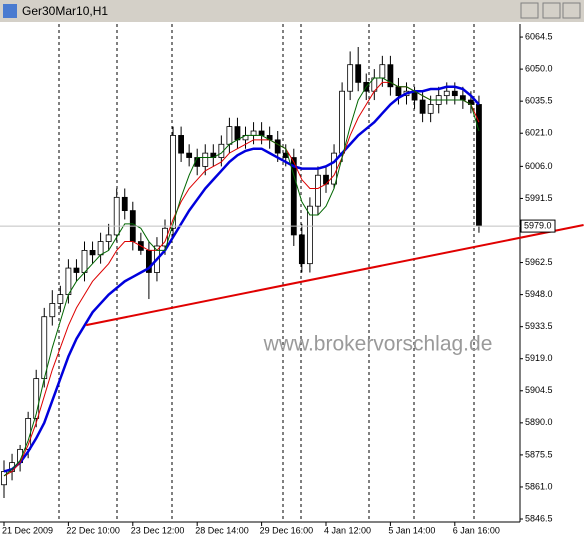 This screenshot has height=545, width=584. Describe the element at coordinates (539, 198) in the screenshot. I see `y-tick-label: 5991.5` at that location.